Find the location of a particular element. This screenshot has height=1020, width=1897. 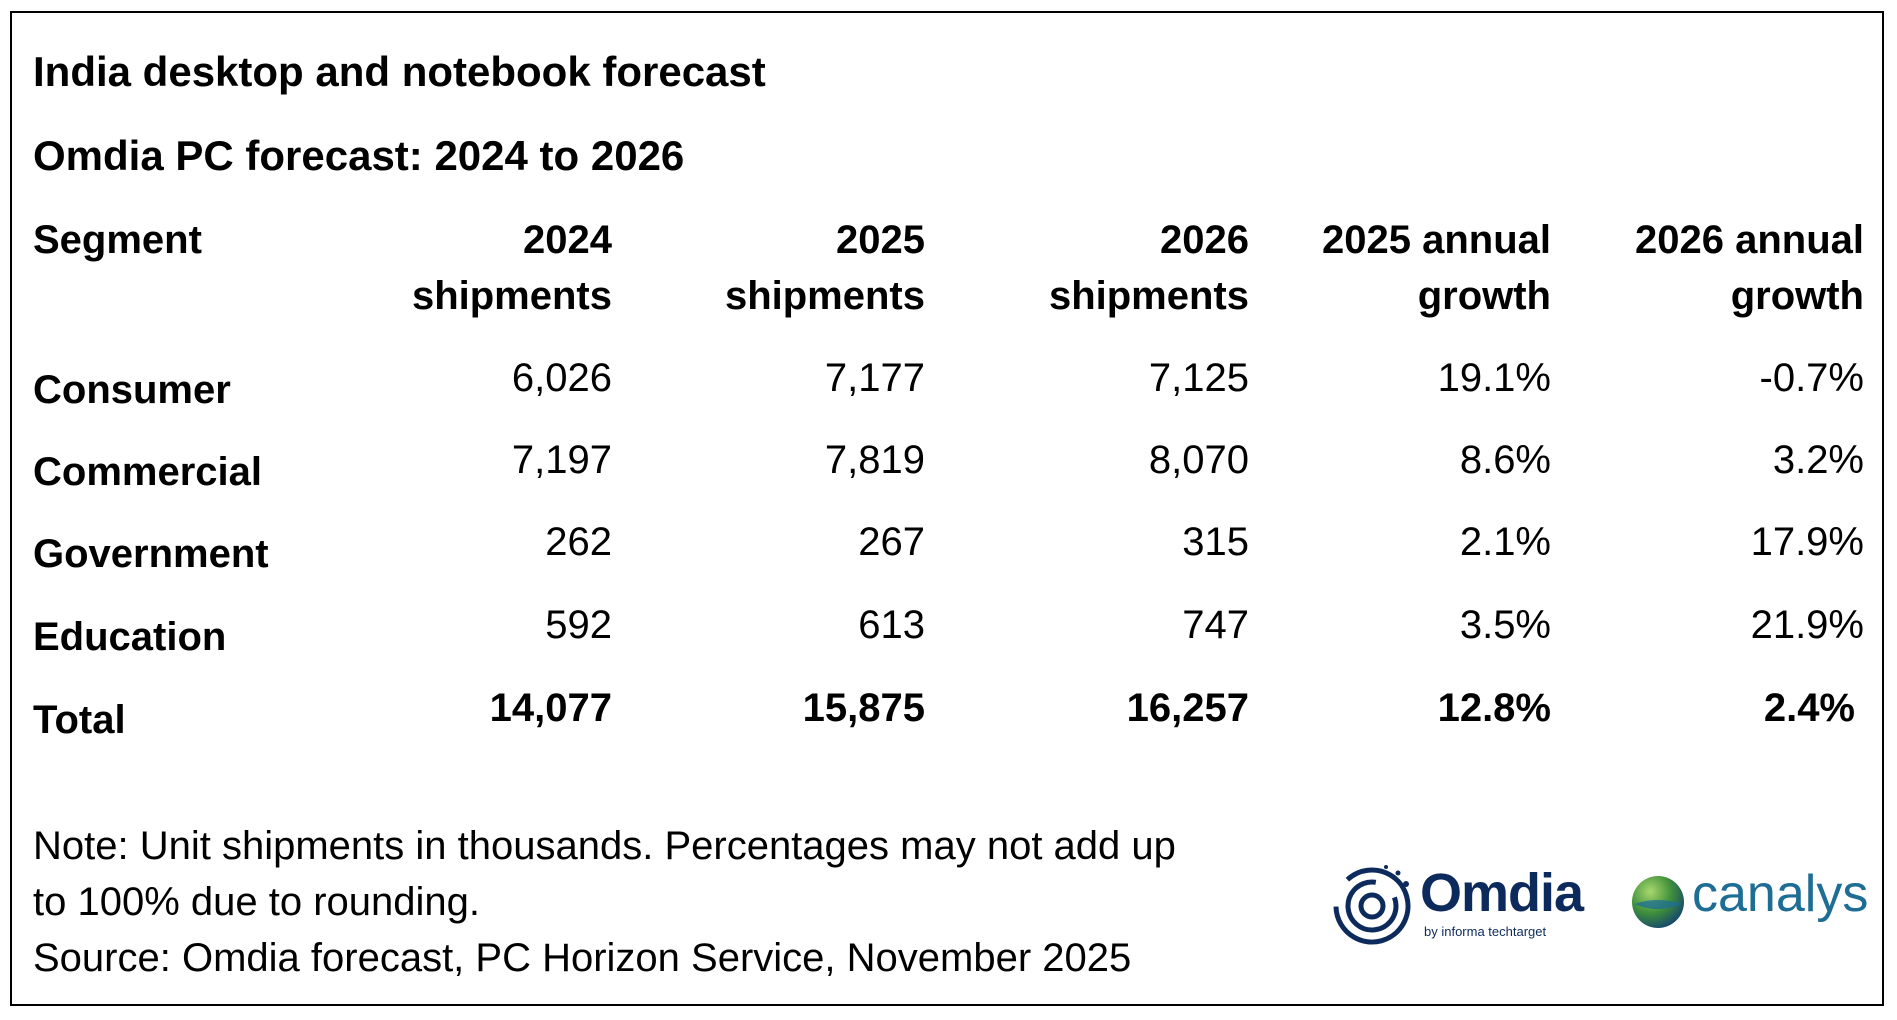

cell-growth-2026: 17.9% is located at coordinates (1807, 542).